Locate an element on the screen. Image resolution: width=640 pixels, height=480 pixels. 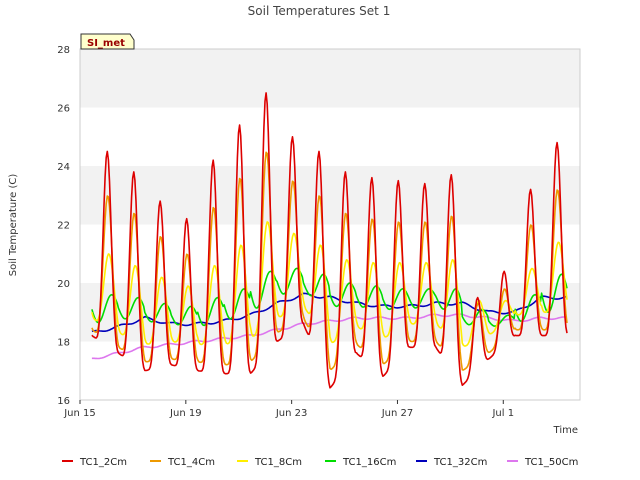
legend-item: TC1_8Cm is located at coordinates (269, 462).